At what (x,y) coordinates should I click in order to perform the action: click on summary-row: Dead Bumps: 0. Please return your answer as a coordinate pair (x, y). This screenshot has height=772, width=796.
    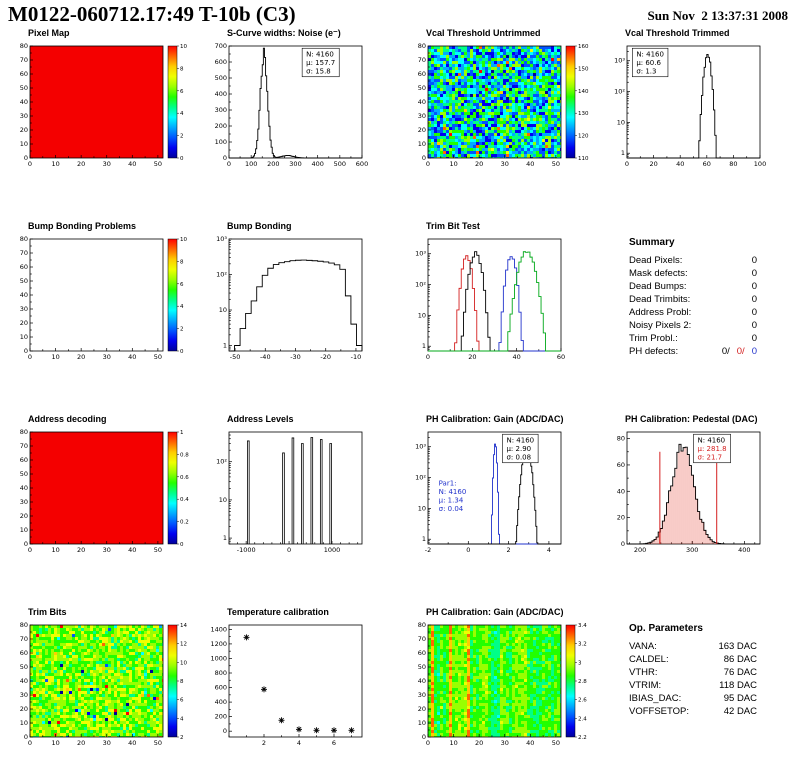
    Looking at the image, I should click on (693, 286).